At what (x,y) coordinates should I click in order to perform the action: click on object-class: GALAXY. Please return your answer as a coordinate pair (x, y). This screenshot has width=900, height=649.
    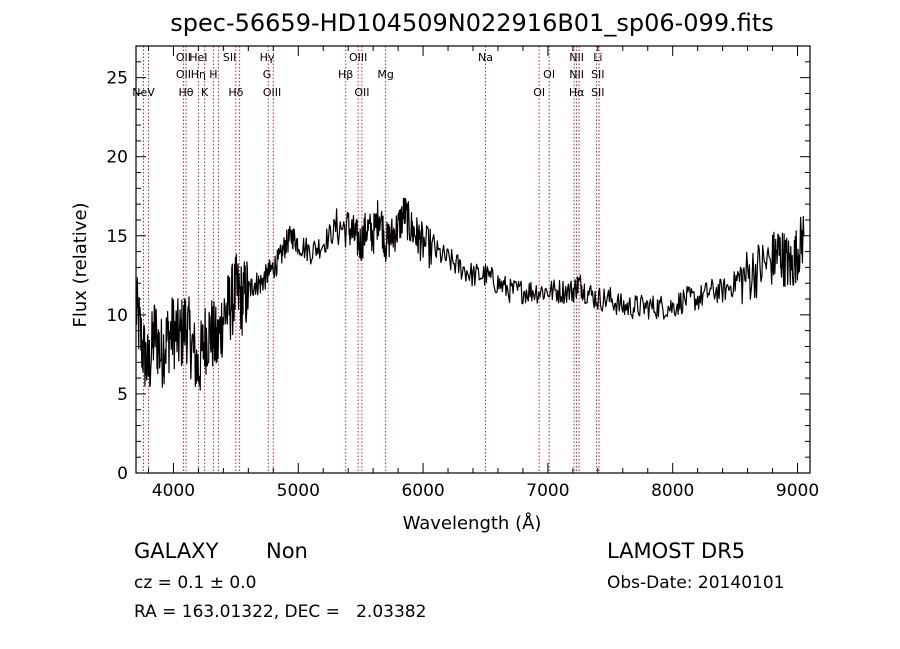
    Looking at the image, I should click on (176, 551).